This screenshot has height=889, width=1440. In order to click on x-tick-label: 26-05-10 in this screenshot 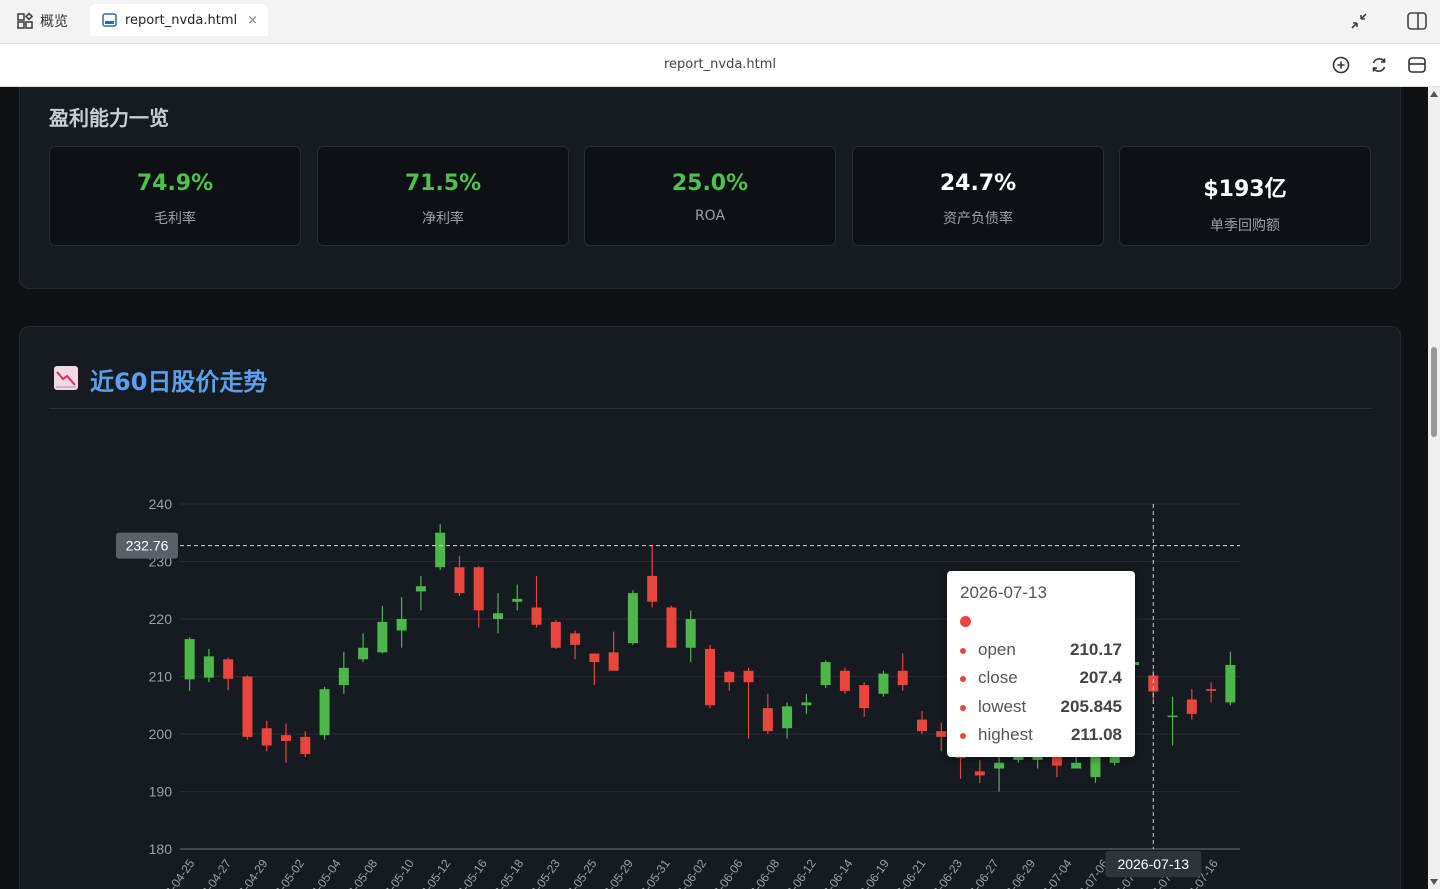, I will do `click(397, 872)`.